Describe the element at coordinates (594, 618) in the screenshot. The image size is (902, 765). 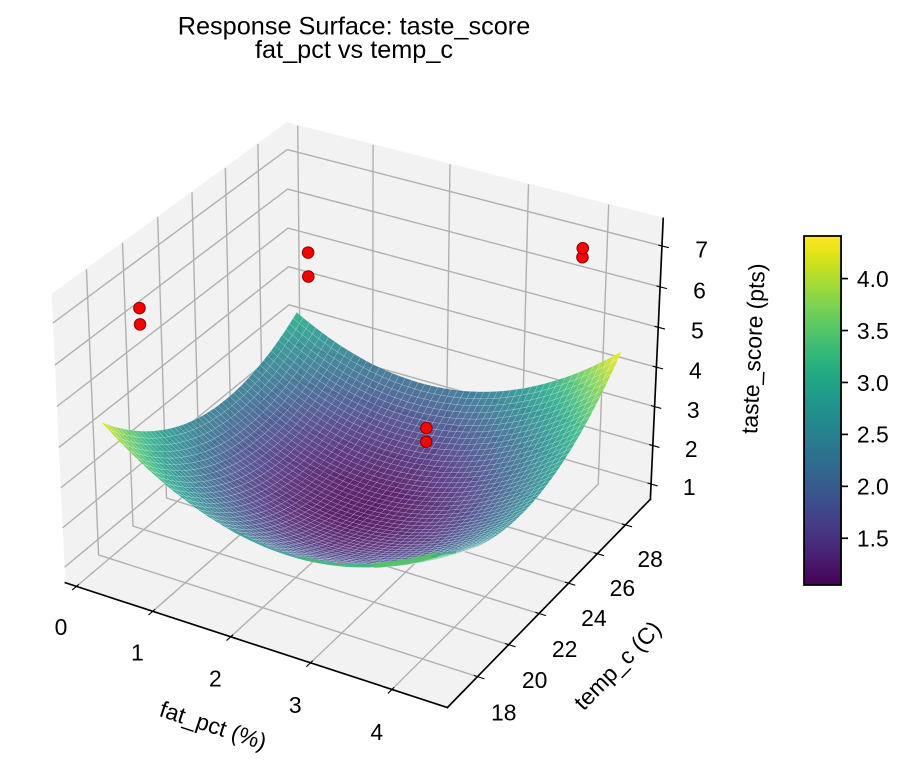
I see `svg-text: 24` at that location.